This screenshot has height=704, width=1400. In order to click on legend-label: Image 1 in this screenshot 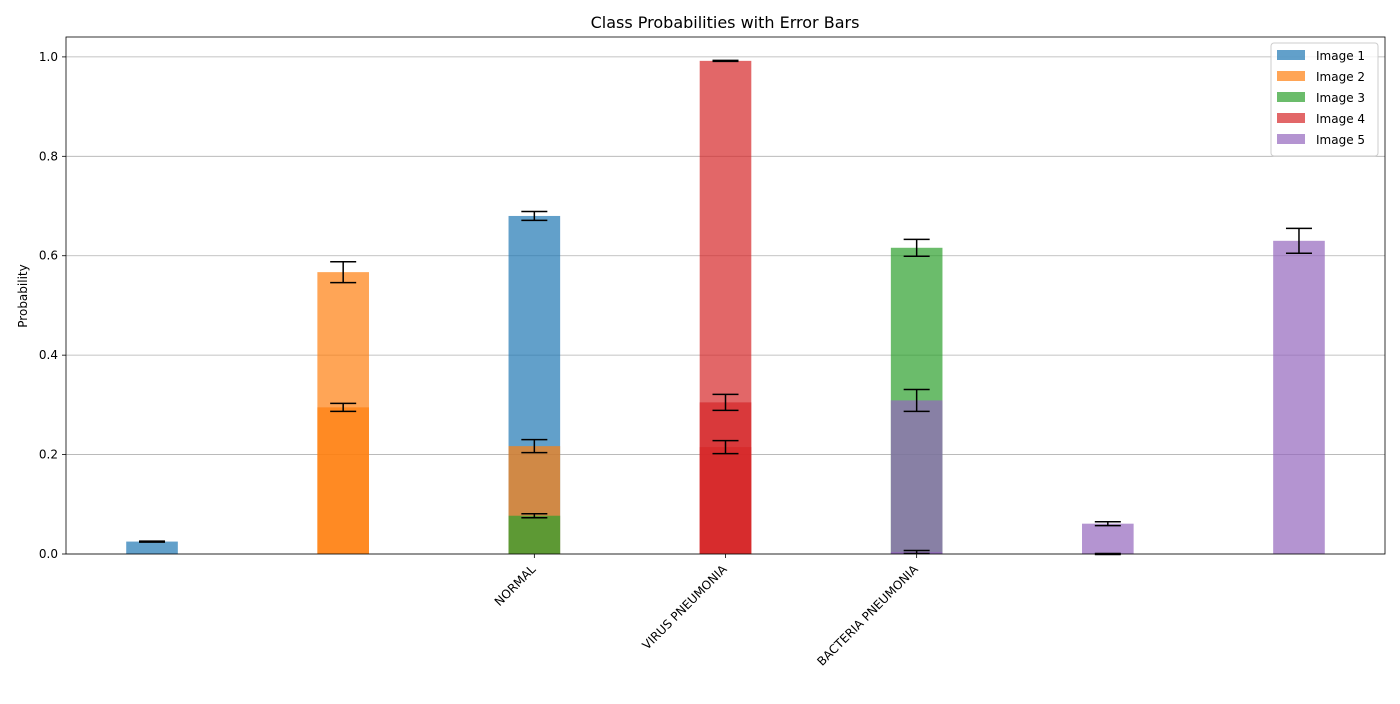, I will do `click(1340, 56)`.